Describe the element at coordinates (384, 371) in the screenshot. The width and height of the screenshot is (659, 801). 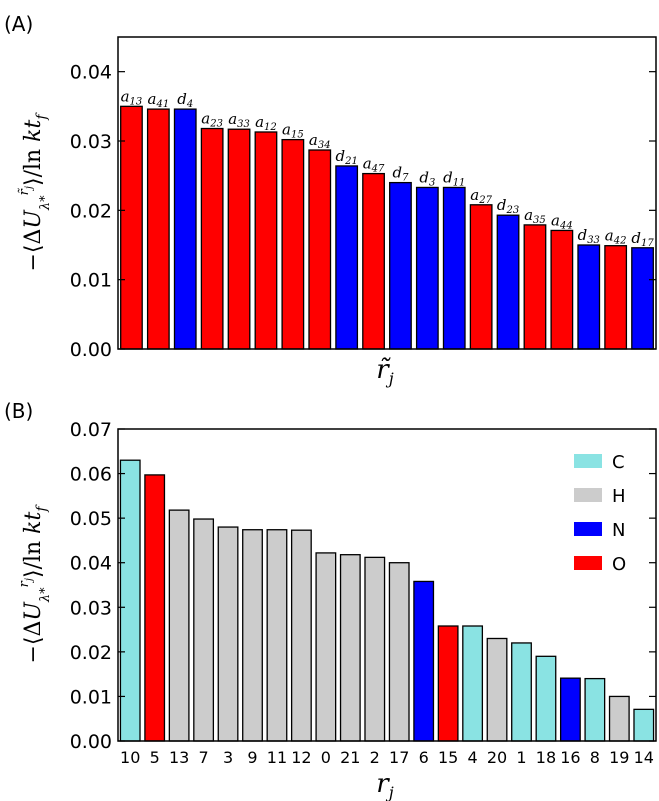
I see `panel-a-x-axis-label: r̃j` at that location.